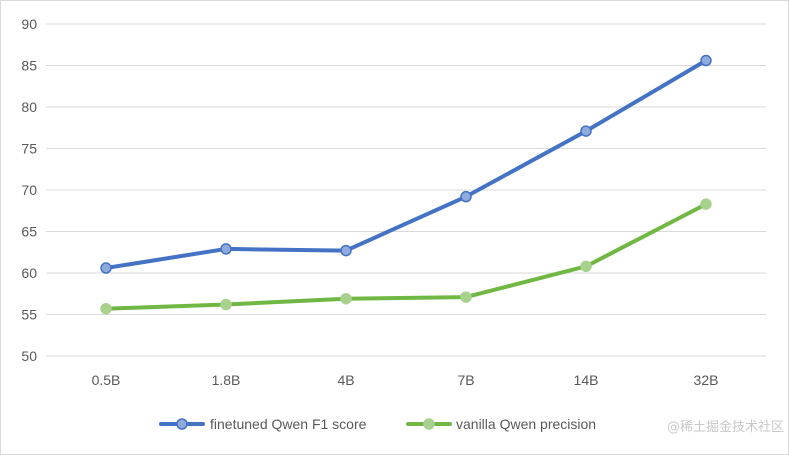 The image size is (789, 455). Describe the element at coordinates (29, 315) in the screenshot. I see `y-tick-label: 55` at that location.